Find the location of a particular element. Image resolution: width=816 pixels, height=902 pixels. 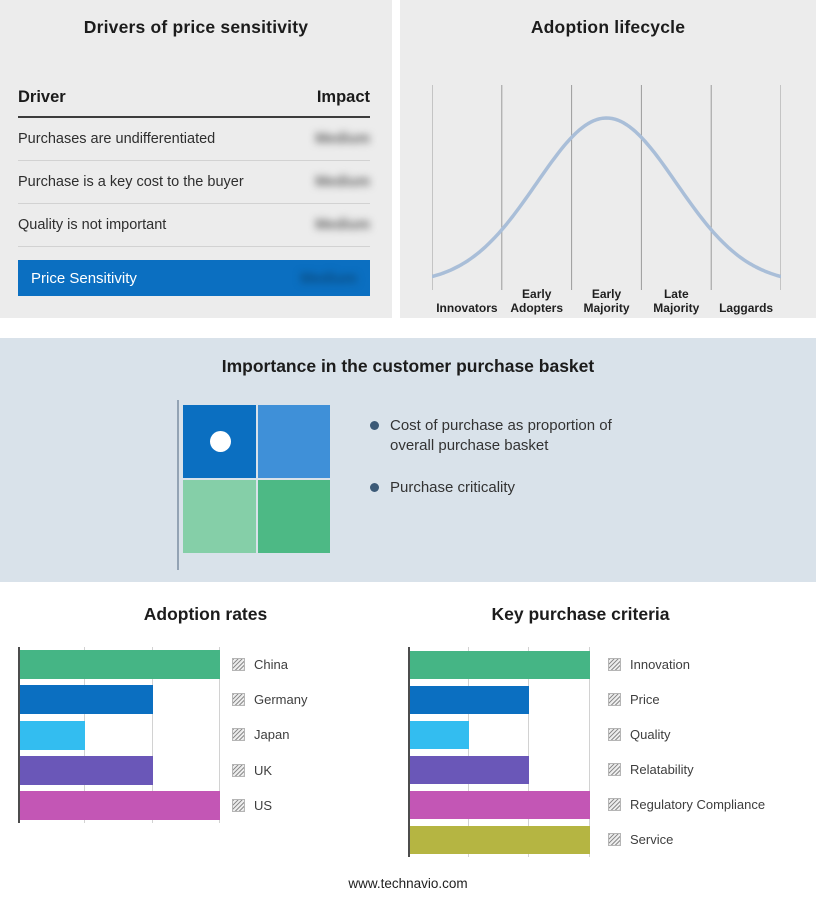

drivers-panel-title: Drivers of price sensitivity is located at coordinates (196, 27).